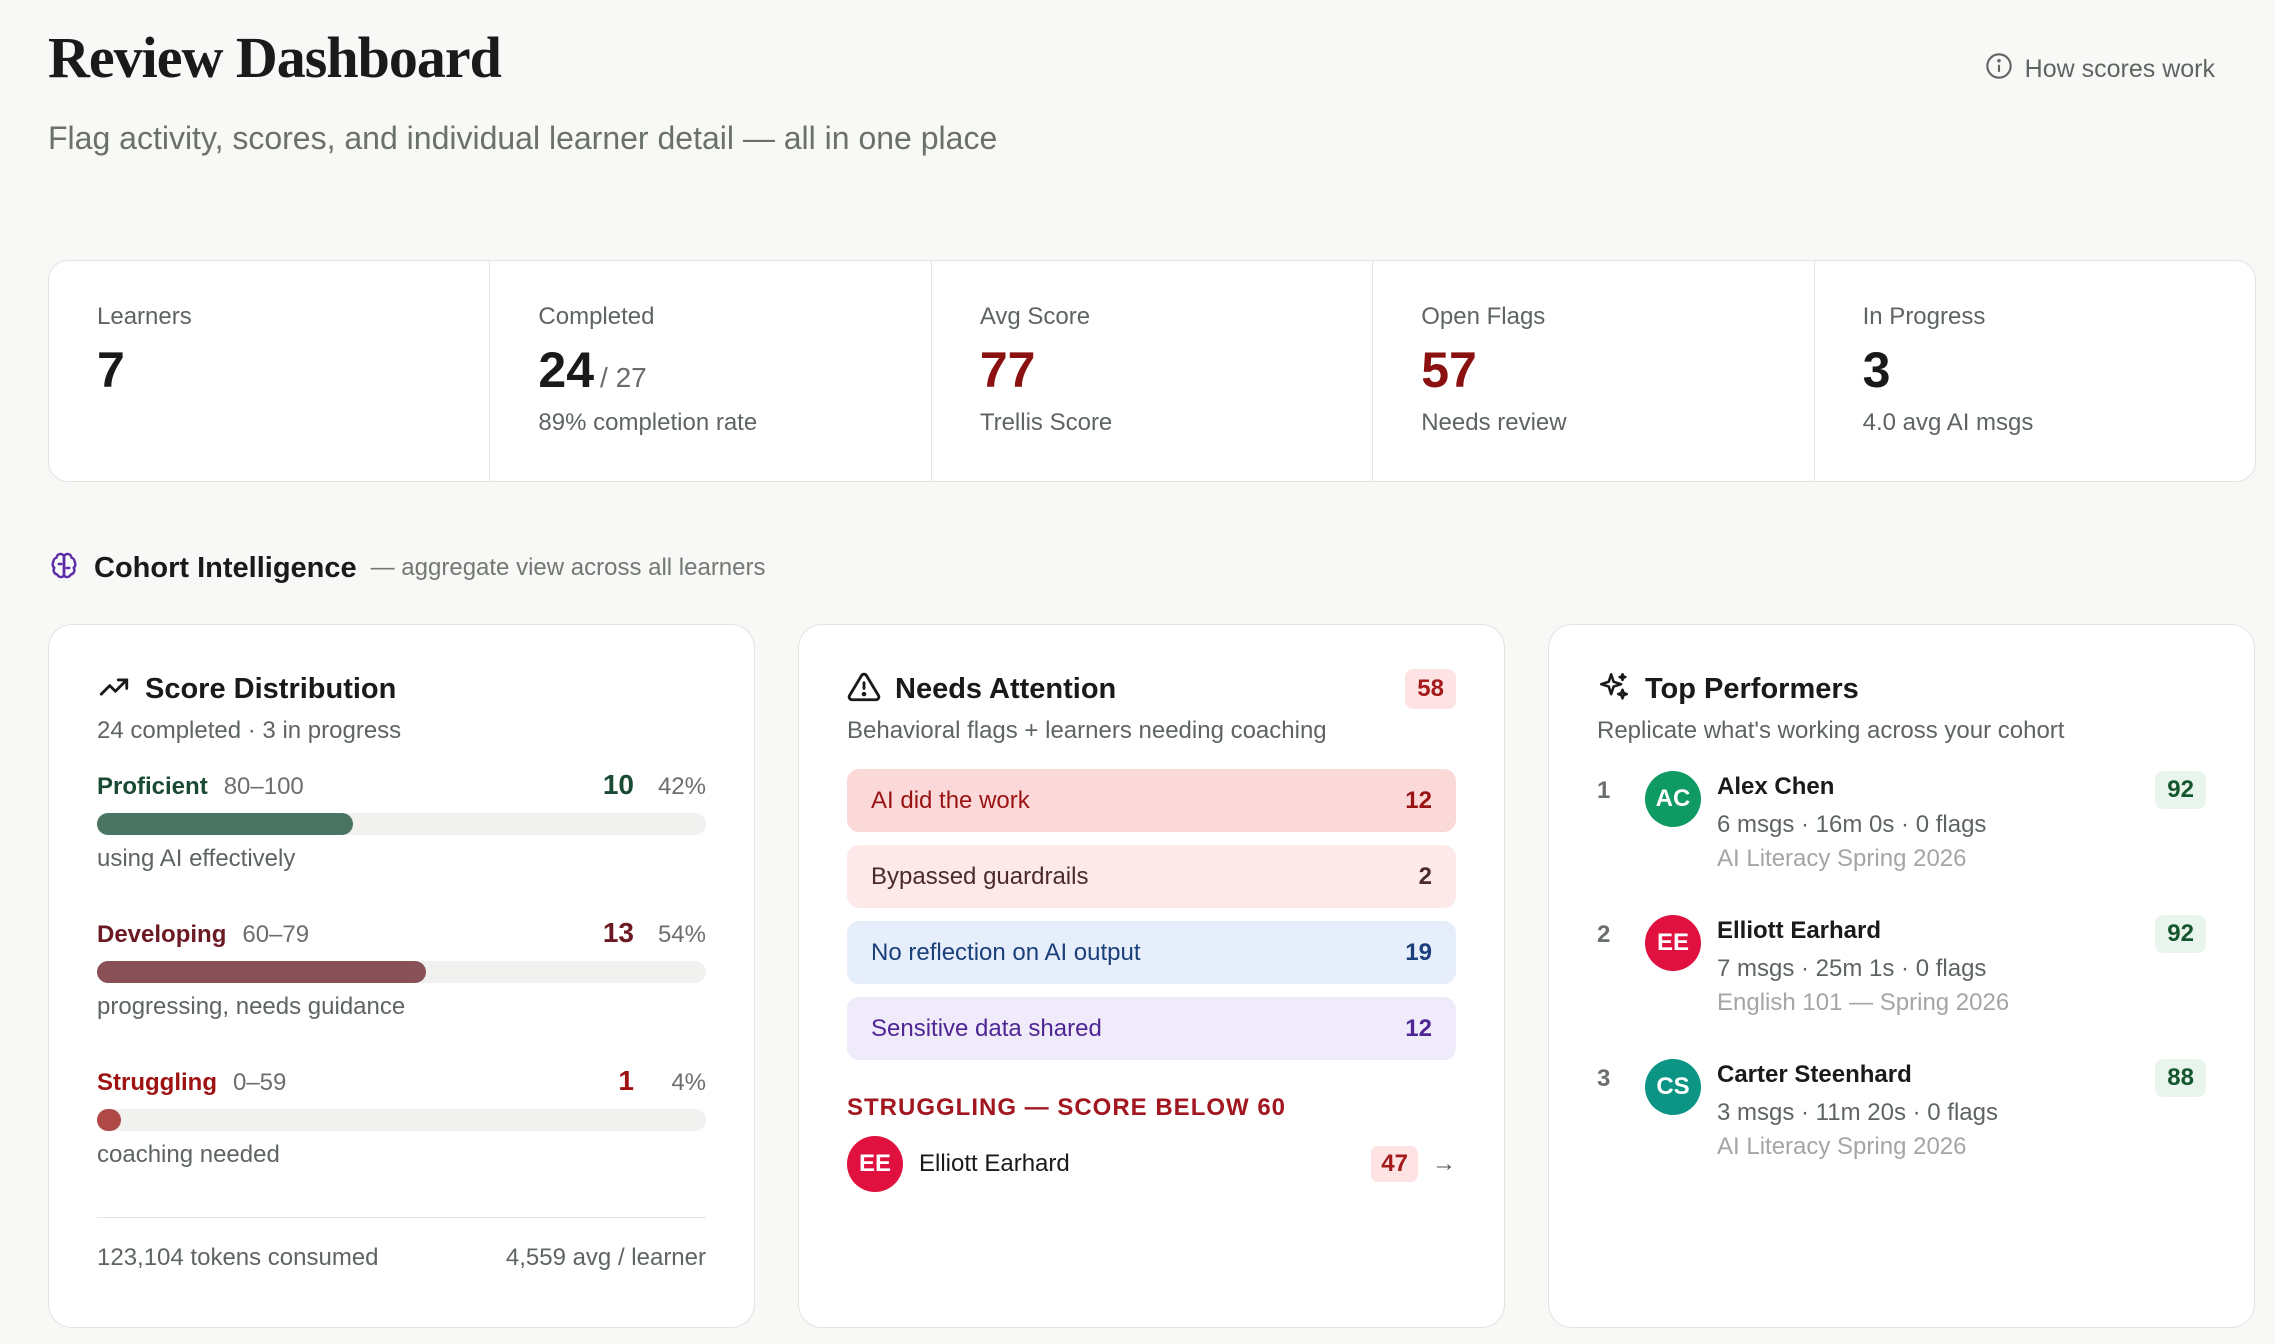 This screenshot has width=2275, height=1344. Describe the element at coordinates (1035, 316) in the screenshot. I see `stat-label: Avg Score` at that location.